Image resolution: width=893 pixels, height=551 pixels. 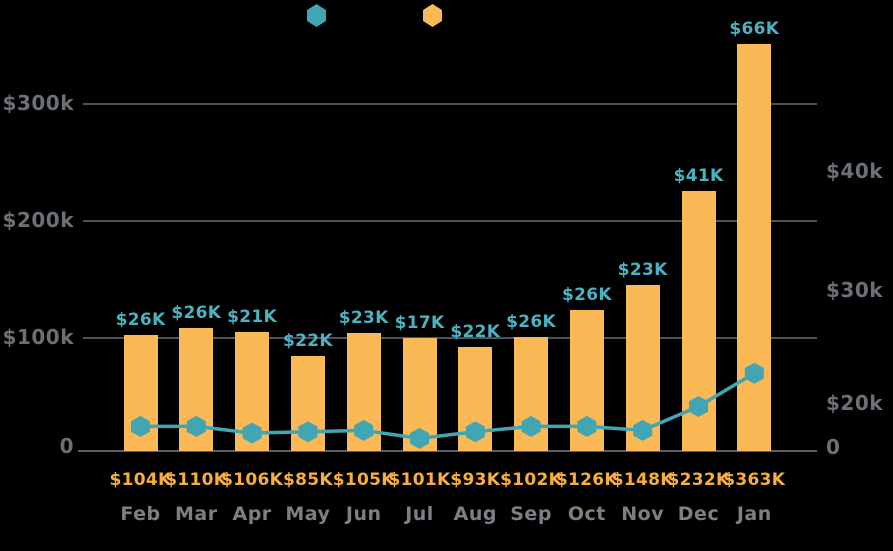 What do you see at coordinates (308, 432) in the screenshot?
I see `line-point-may` at bounding box center [308, 432].